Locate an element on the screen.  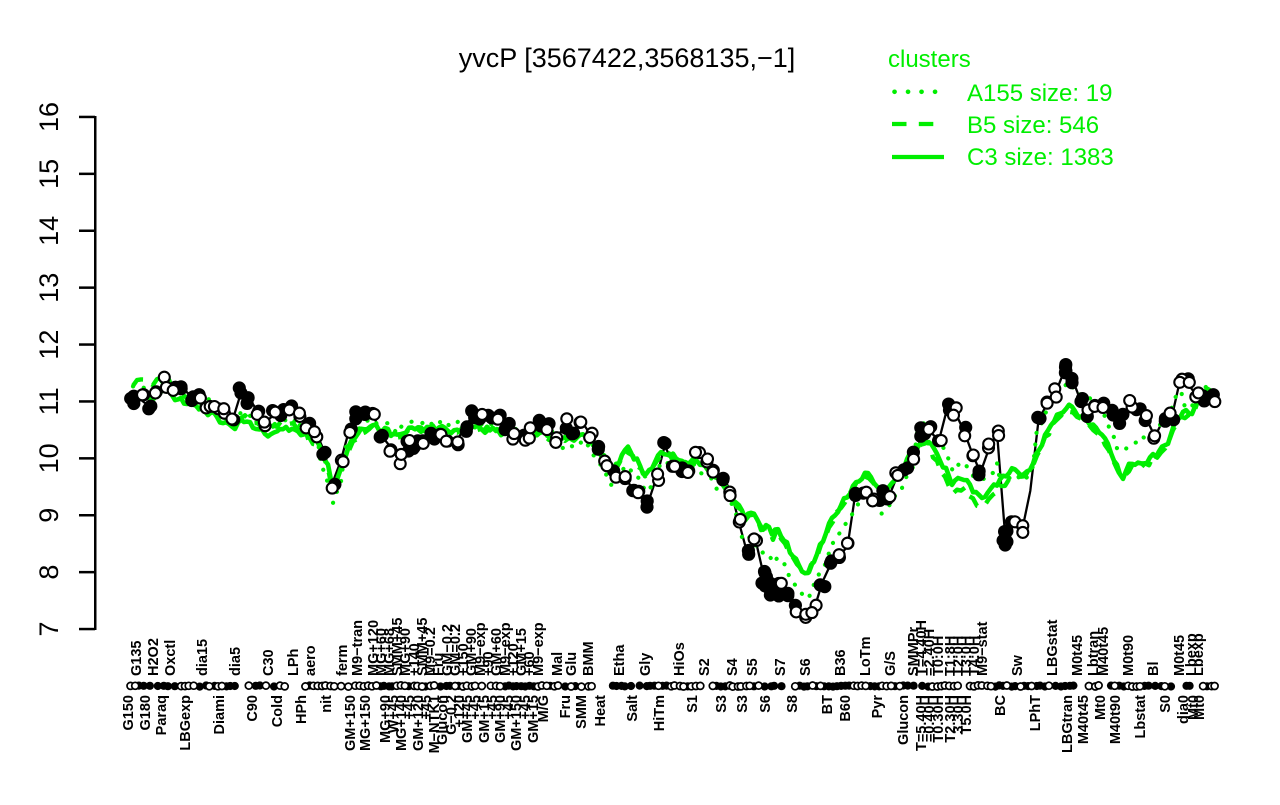
svg-text: S2 is located at coordinates (705, 667).